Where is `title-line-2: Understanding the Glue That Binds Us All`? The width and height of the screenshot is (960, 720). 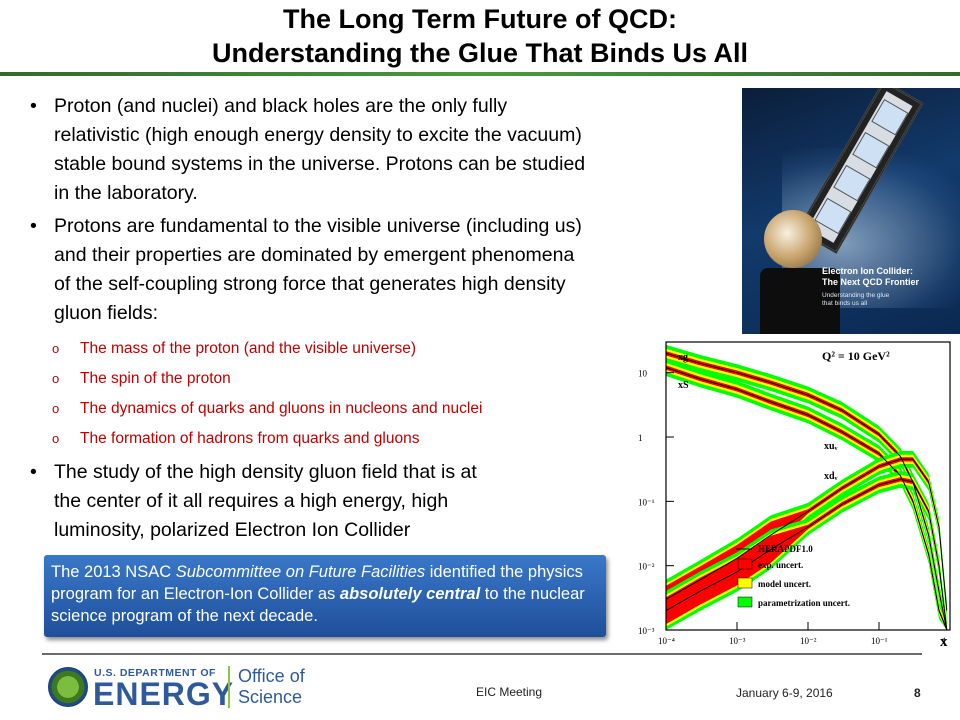 title-line-2: Understanding the Glue That Binds Us All is located at coordinates (480, 53).